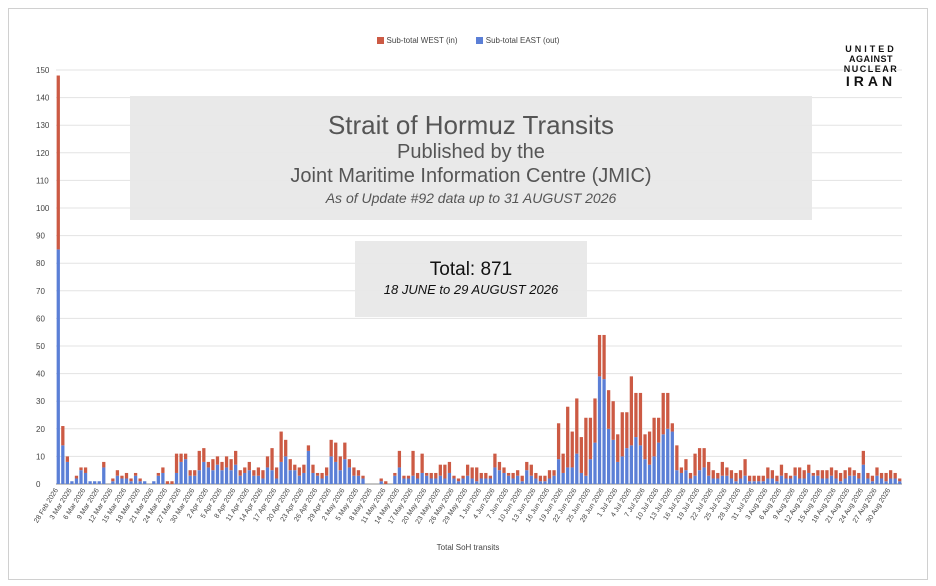 Image resolution: width=936 pixels, height=586 pixels. I want to click on logo-line-3: NUCLEAR, so click(871, 69).